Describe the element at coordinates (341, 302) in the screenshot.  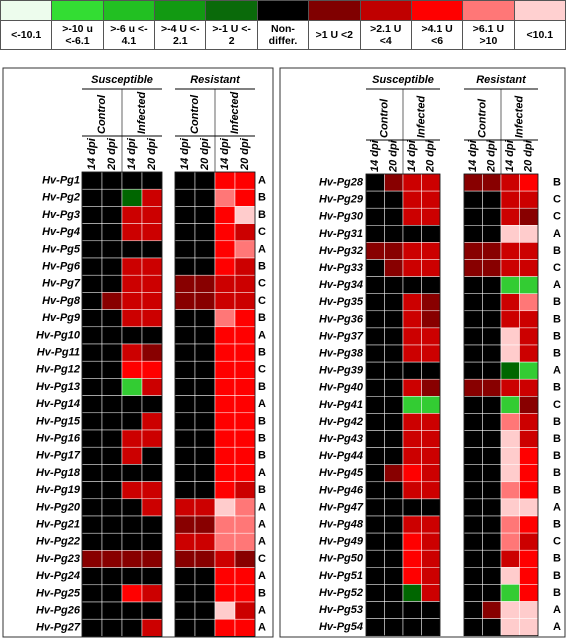
I see `gene-label: Hv-Pg35` at that location.